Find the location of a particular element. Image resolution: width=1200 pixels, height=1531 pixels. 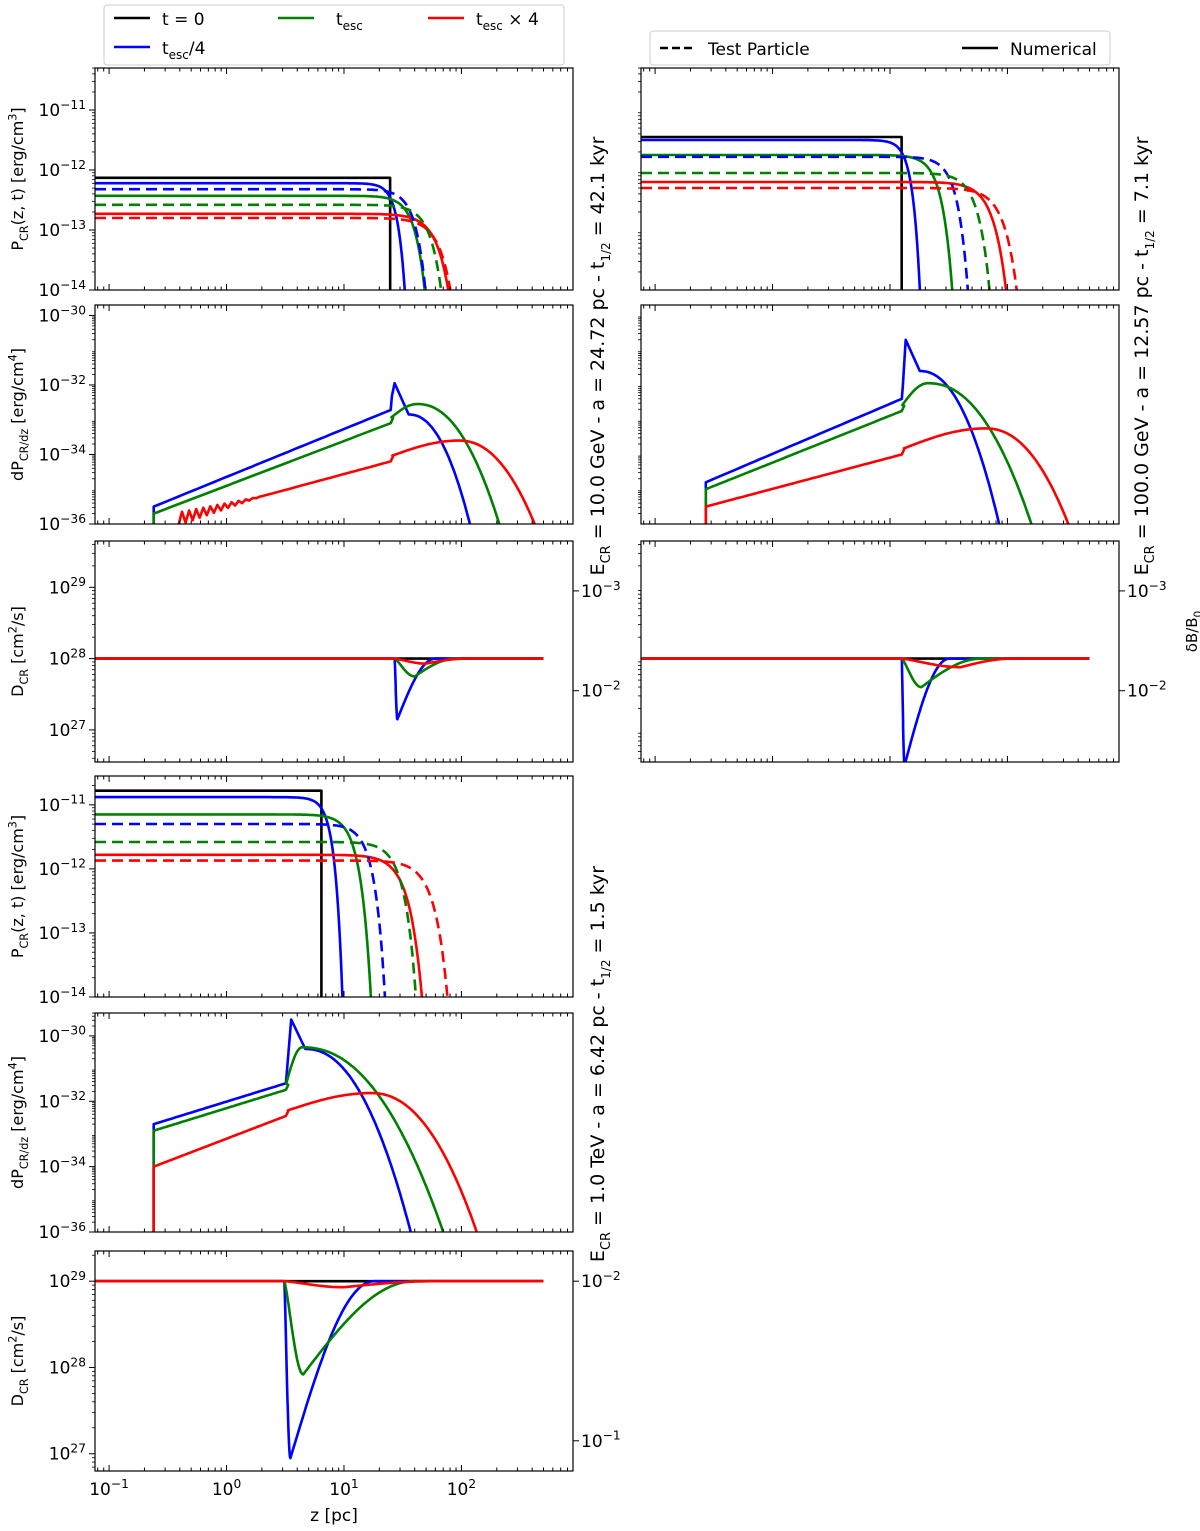

y-tick-label: 10−13 is located at coordinates (62, 229).